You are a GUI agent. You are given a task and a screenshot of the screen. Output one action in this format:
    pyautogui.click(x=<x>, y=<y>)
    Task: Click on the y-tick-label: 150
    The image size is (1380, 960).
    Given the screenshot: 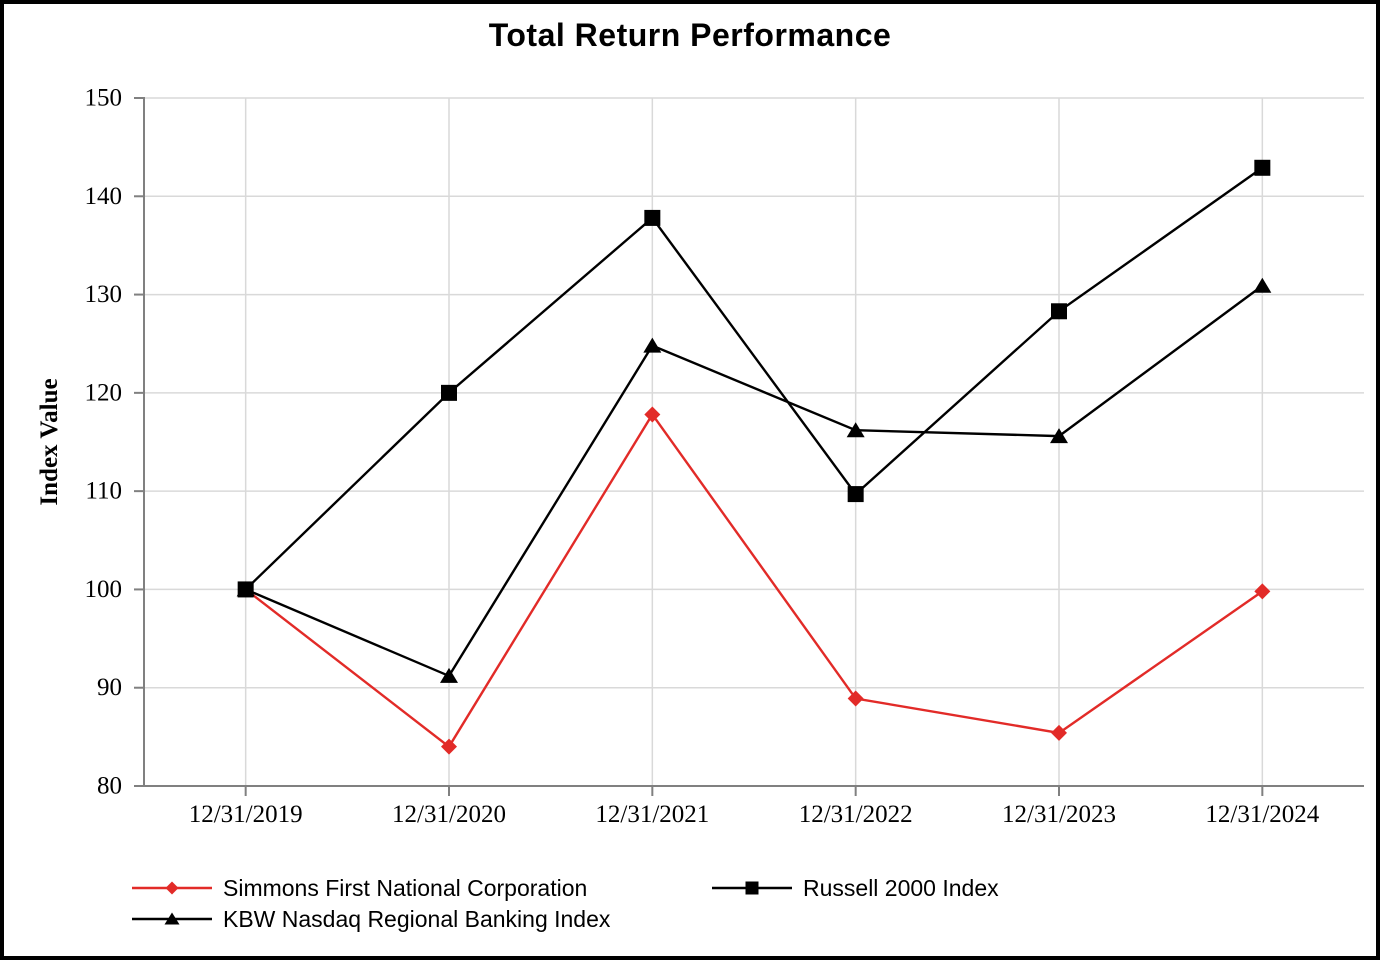 What is the action you would take?
    pyautogui.click(x=104, y=98)
    